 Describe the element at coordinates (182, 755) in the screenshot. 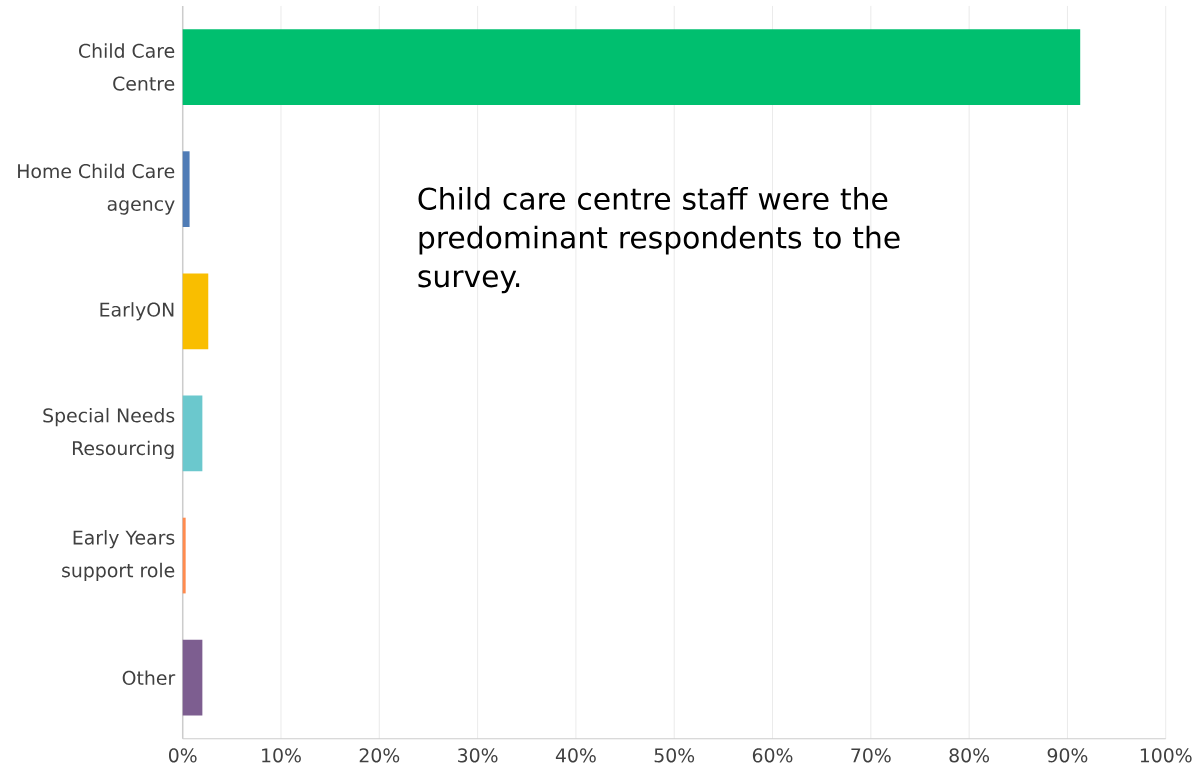

I see `x-tick-label: 0%` at that location.